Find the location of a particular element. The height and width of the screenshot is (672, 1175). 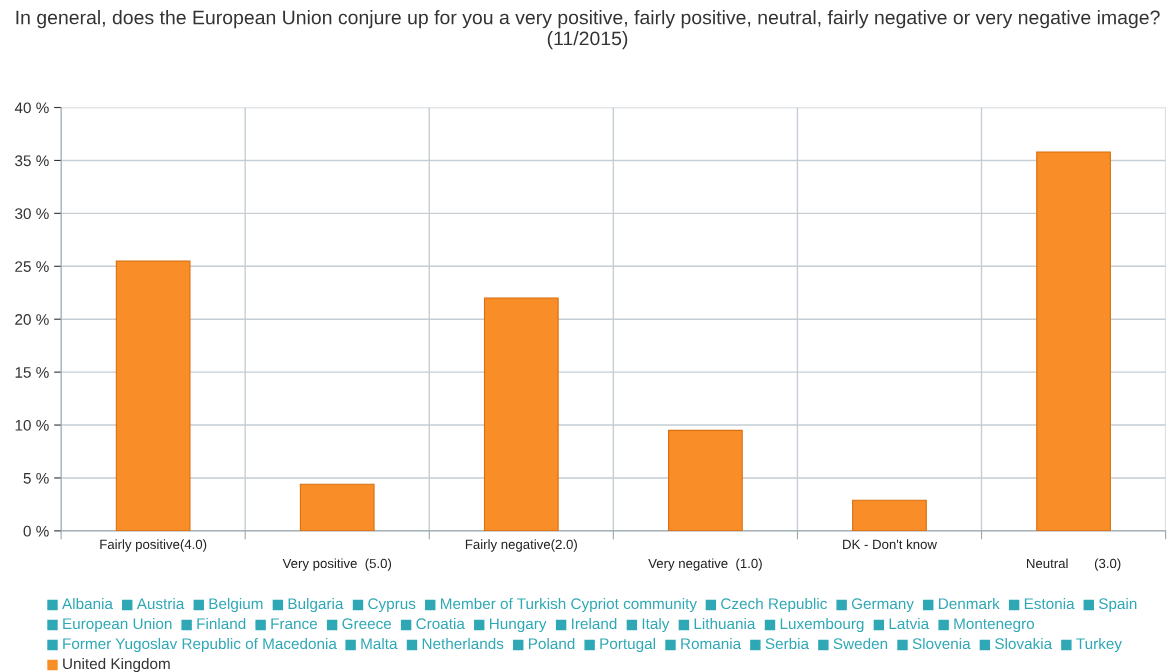

legend-label: Romania is located at coordinates (711, 643).